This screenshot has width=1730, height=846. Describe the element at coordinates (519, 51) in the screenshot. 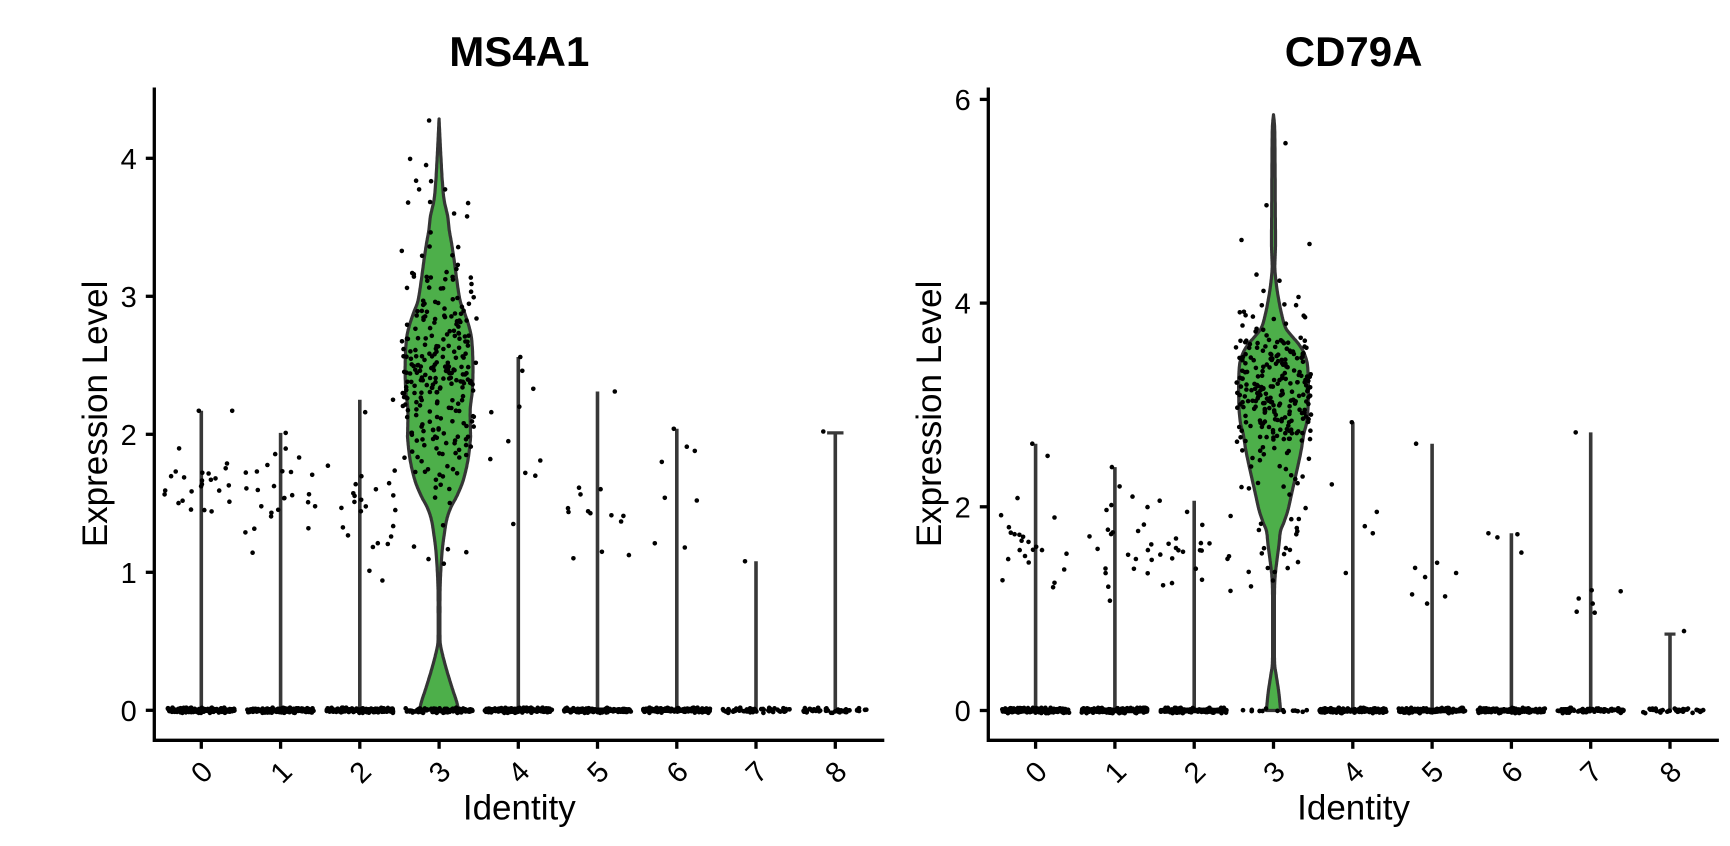

I see `svg-text: MS4A1` at that location.